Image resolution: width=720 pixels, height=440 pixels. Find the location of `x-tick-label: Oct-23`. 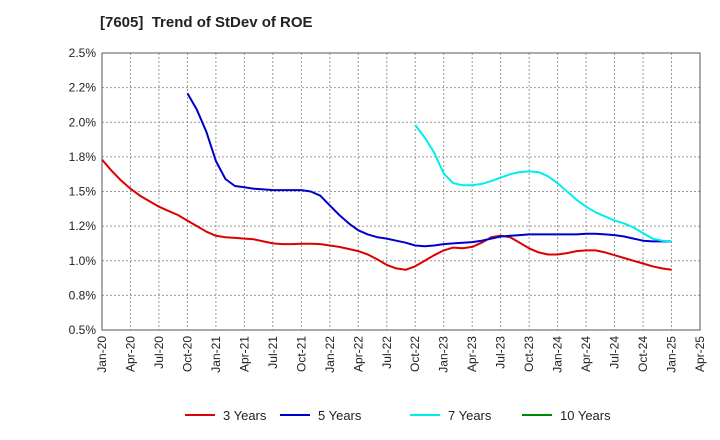

x-tick-label: Oct-23 is located at coordinates (529, 354).